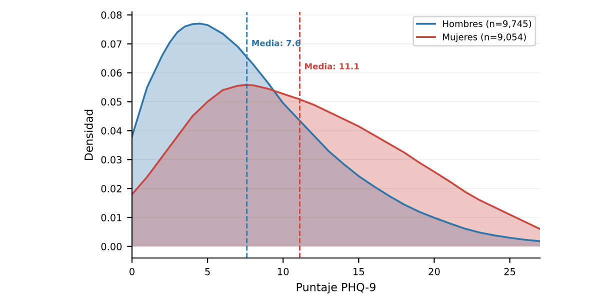  I want to click on y-tick-label: 0.06, so click(111, 73).